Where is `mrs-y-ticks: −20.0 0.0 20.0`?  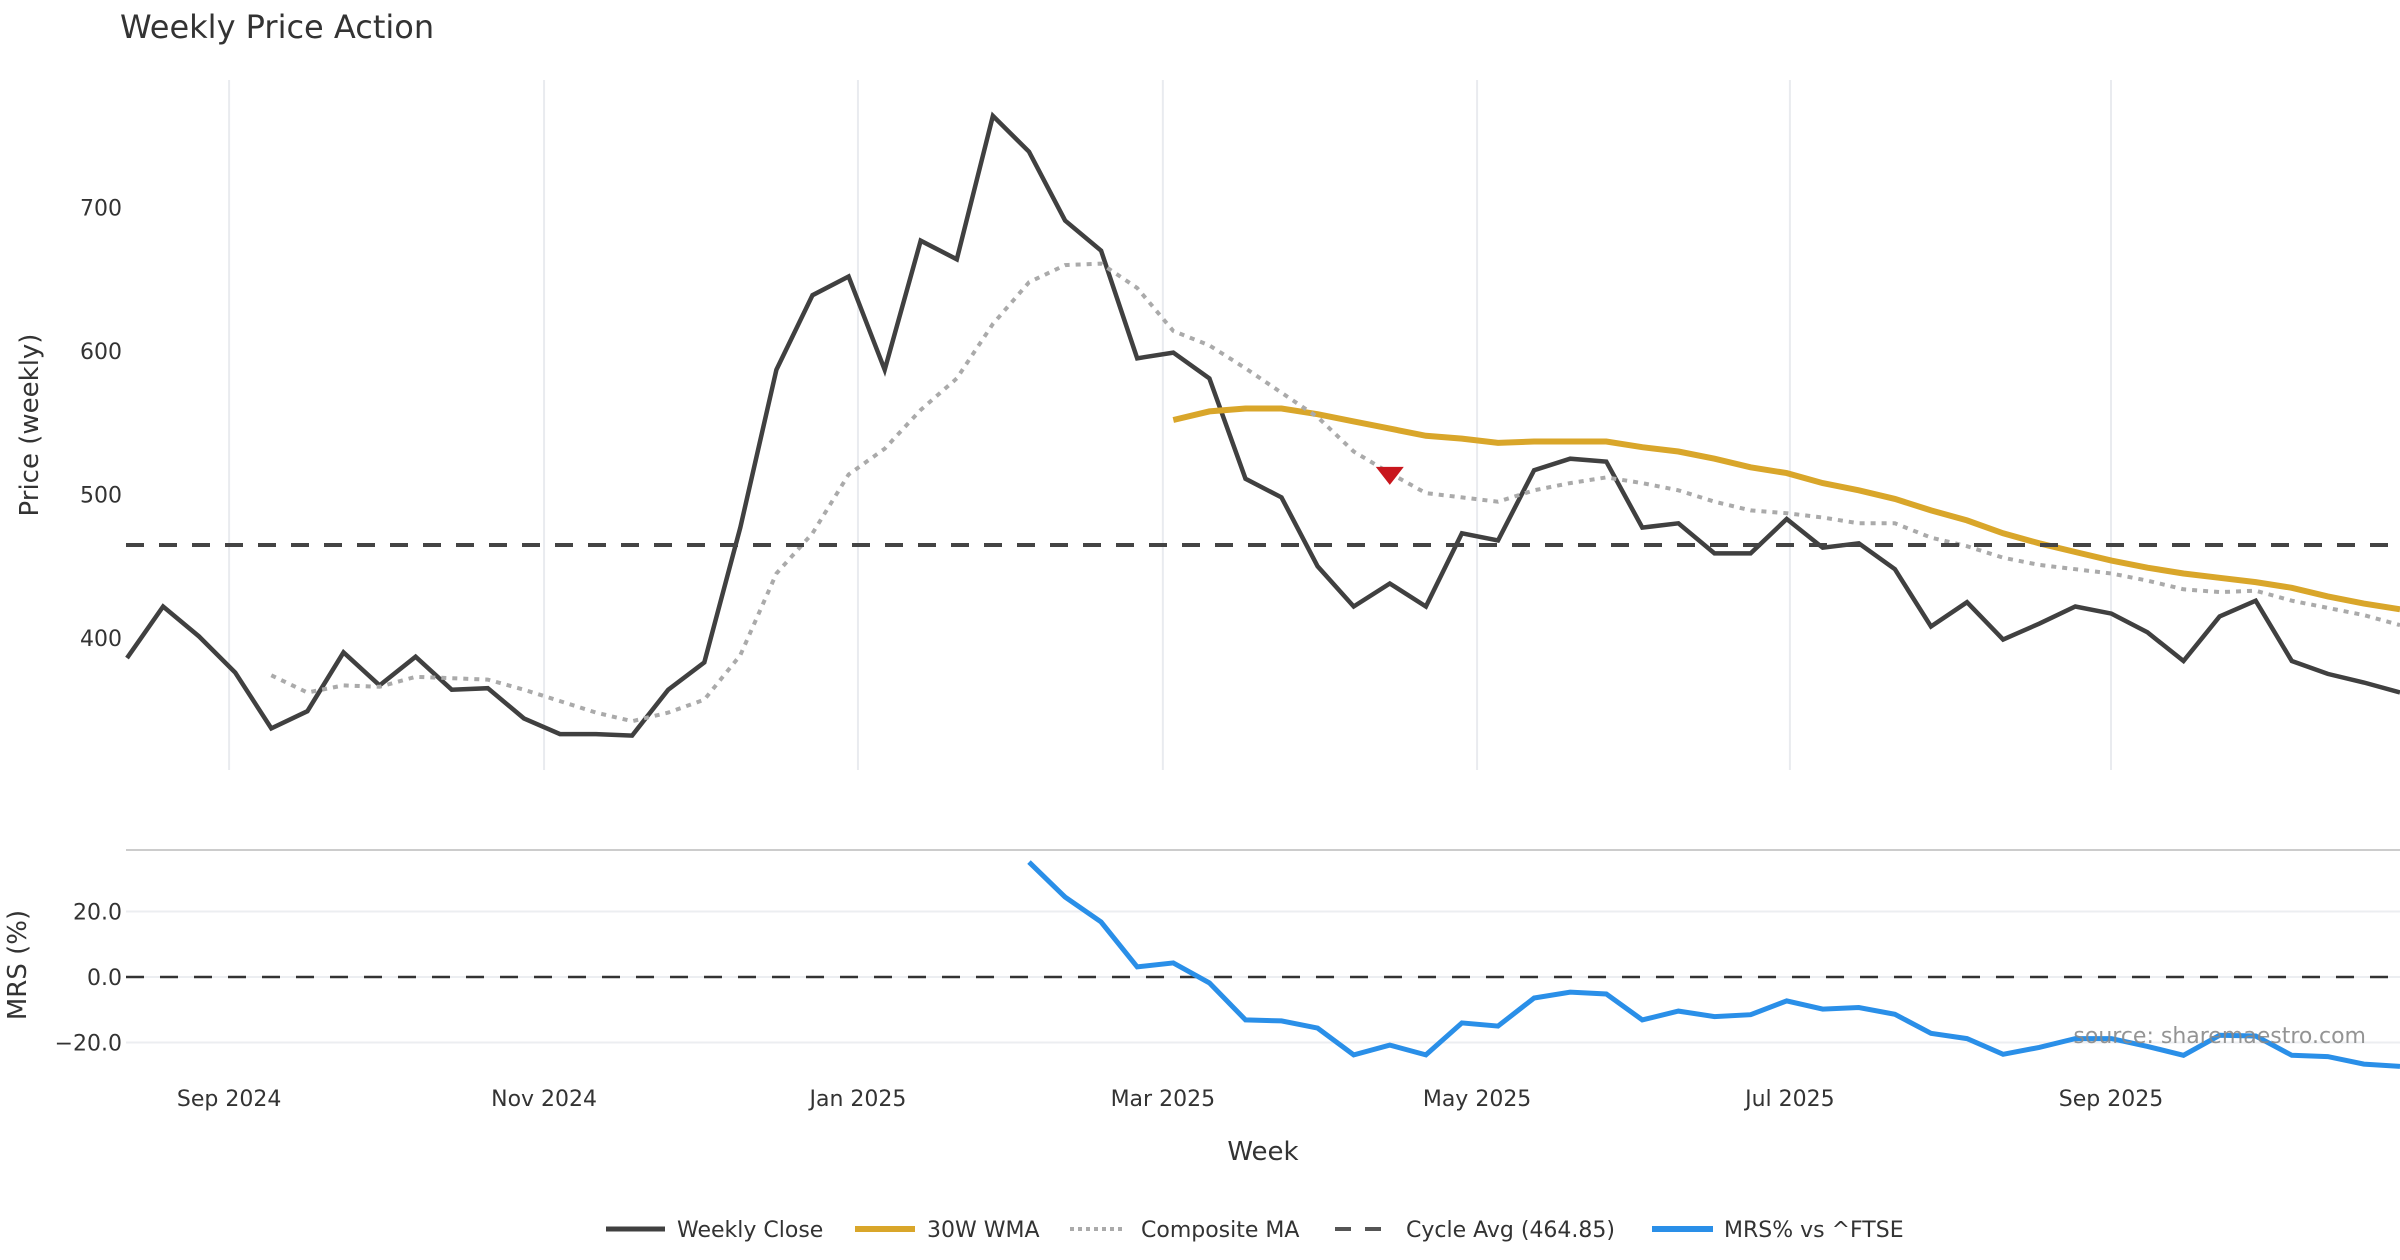
mrs-y-ticks: −20.0 0.0 20.0 is located at coordinates (88, 979).